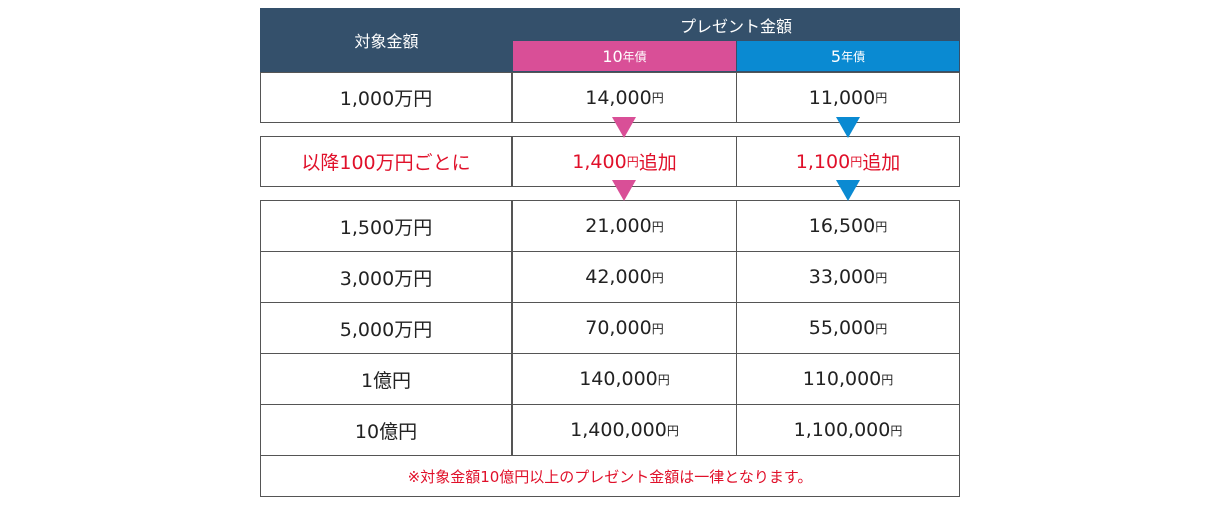  I want to click on cell: 10 年債, so click(624, 56).